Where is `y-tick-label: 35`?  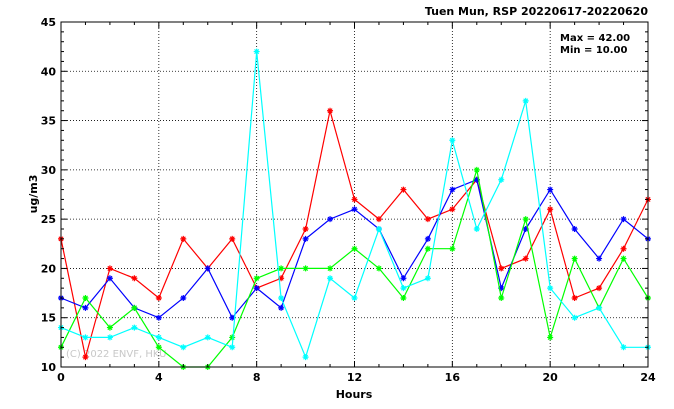 y-tick-label: 35 is located at coordinates (48, 121).